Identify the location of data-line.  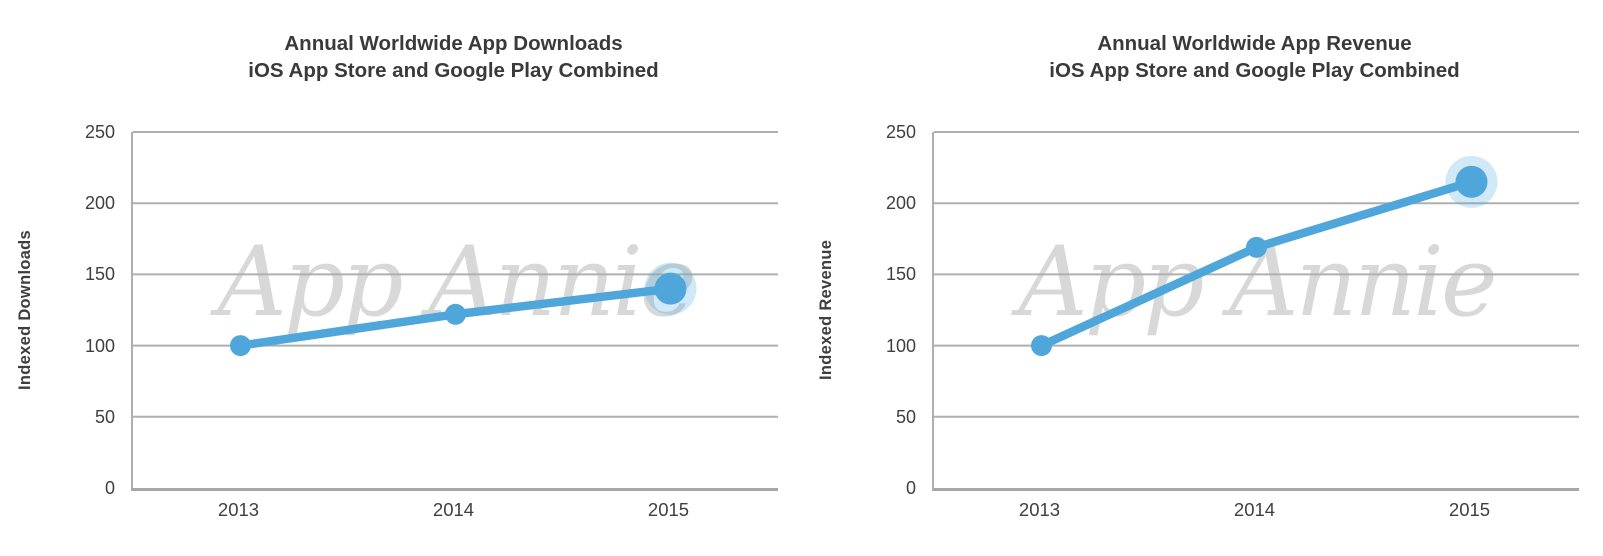
(1256, 263).